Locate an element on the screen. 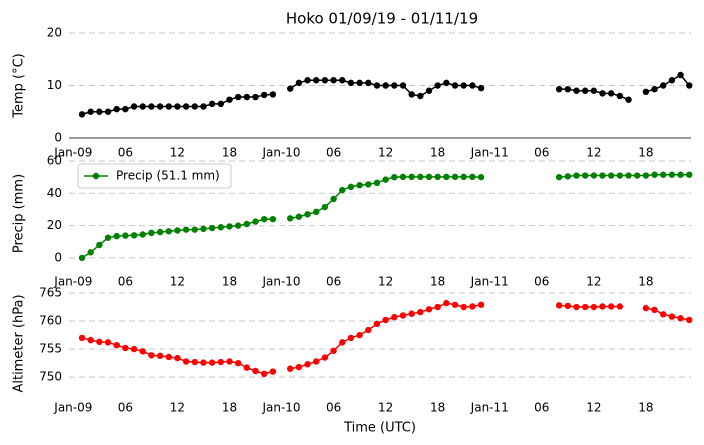  y-tick-label: 760 is located at coordinates (50, 321).